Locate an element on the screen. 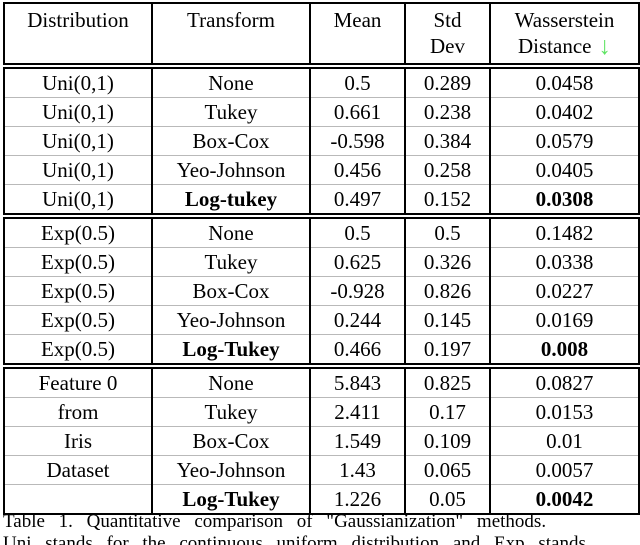  cell-wasserstein: 0.0308 is located at coordinates (564, 200).